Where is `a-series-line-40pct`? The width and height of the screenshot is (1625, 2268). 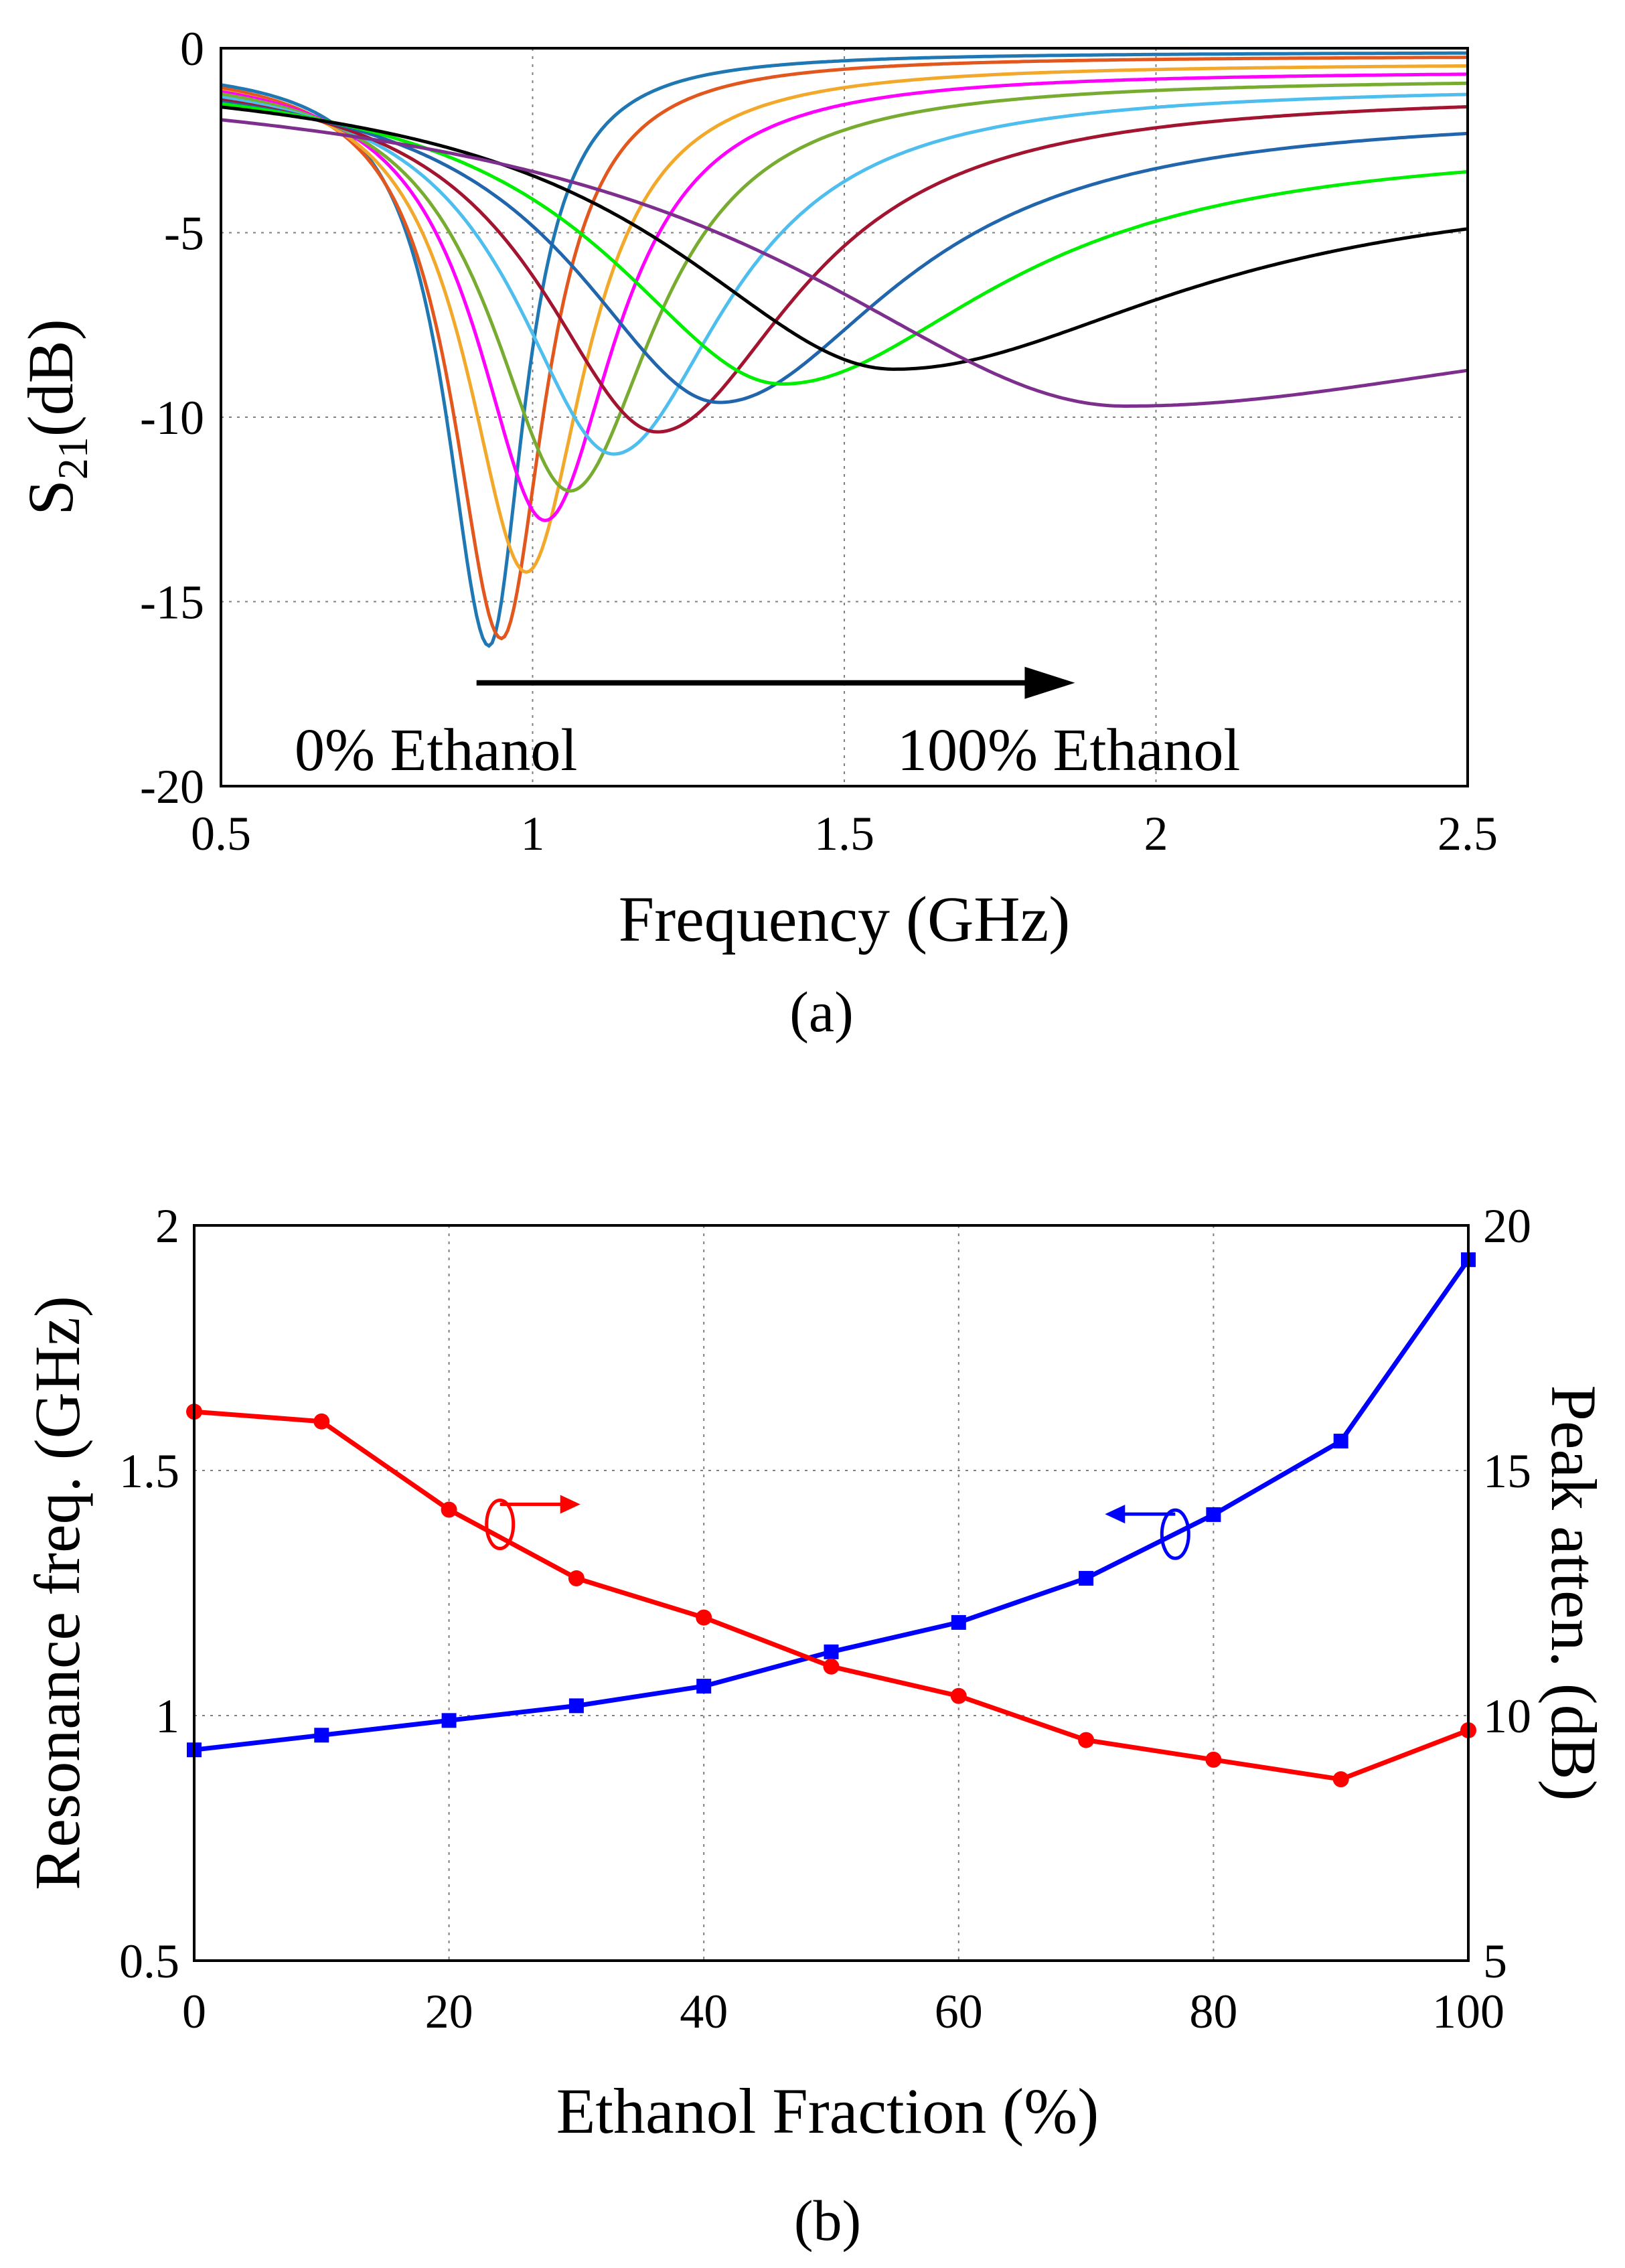
a-series-line-40pct is located at coordinates (844, 287).